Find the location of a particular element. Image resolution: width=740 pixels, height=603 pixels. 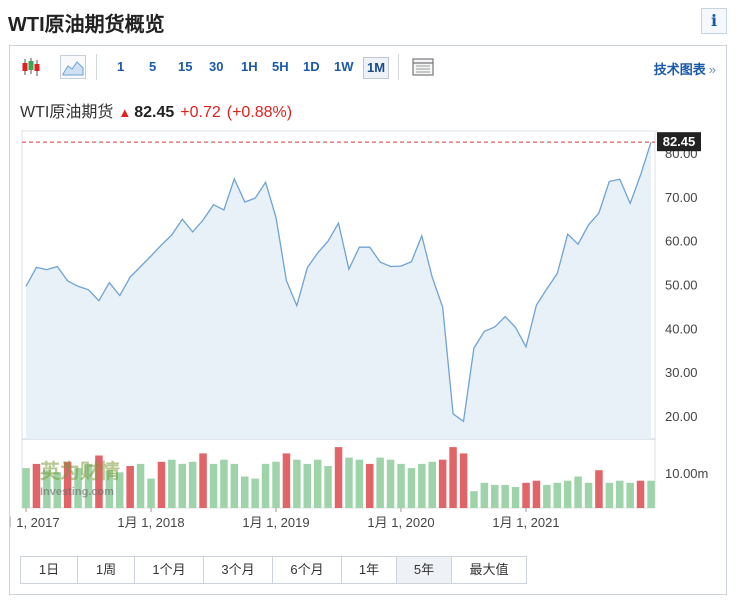

candlestick-chart-icon is located at coordinates (31, 67).